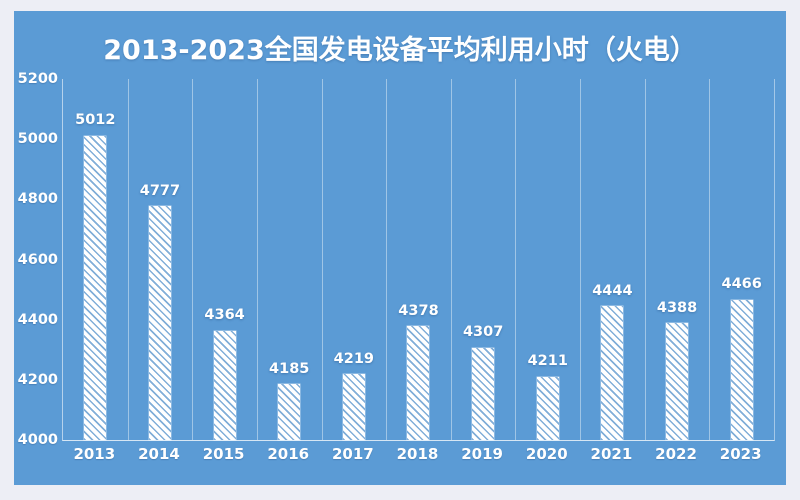 This screenshot has height=500, width=800. Describe the element at coordinates (611, 454) in the screenshot. I see `x-axis-tick-label: 2021` at that location.